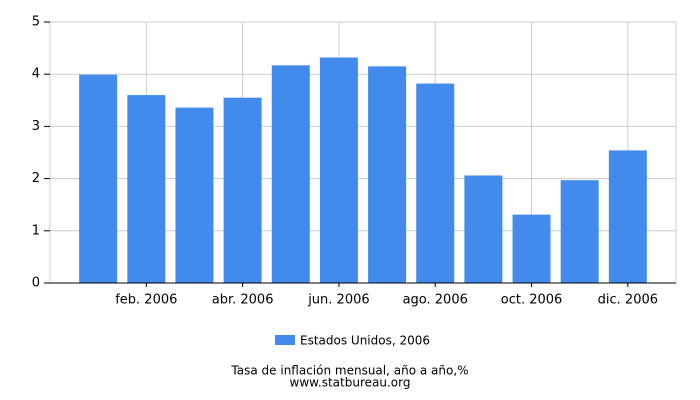 The width and height of the screenshot is (700, 400). Describe the element at coordinates (435, 300) in the screenshot. I see `x-tick-label: ago. 2006` at that location.